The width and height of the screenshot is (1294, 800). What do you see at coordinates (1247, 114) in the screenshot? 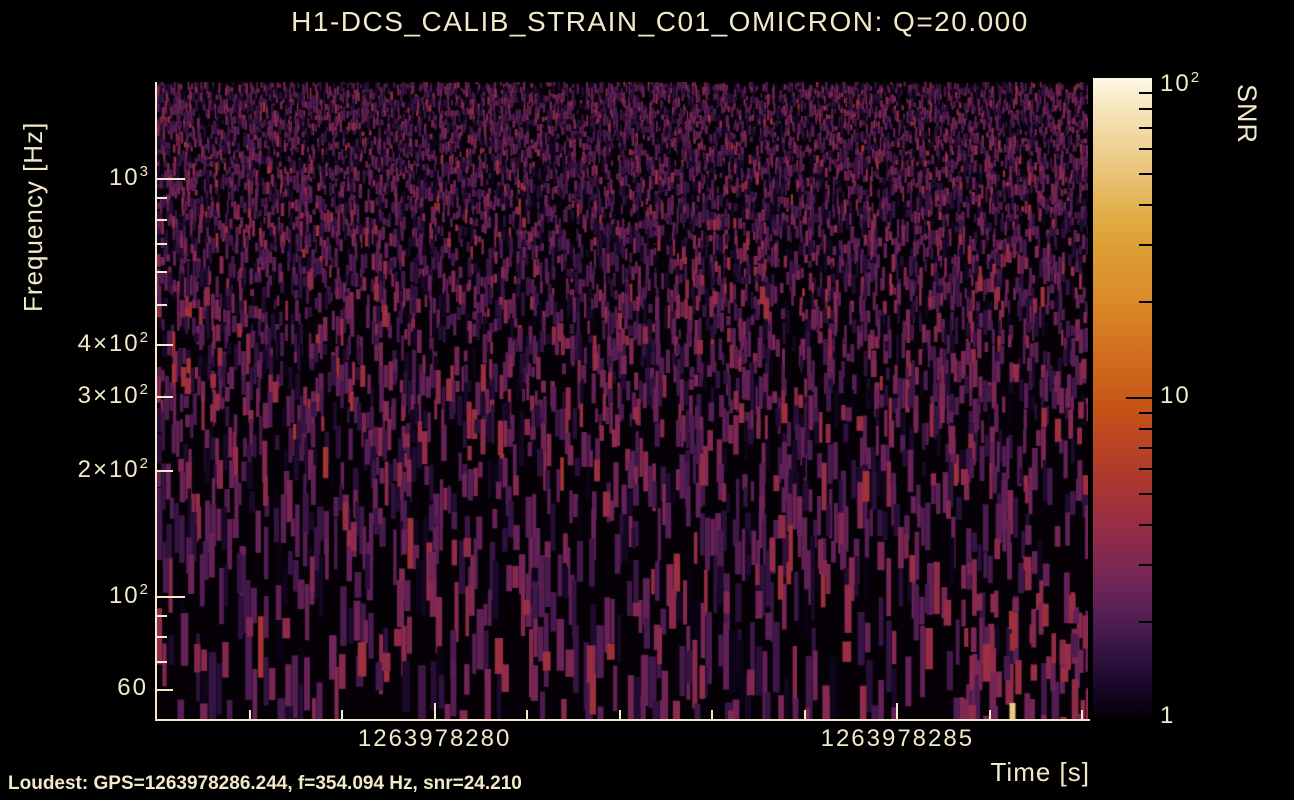
I see `colorbar-title: SNR` at bounding box center [1247, 114].